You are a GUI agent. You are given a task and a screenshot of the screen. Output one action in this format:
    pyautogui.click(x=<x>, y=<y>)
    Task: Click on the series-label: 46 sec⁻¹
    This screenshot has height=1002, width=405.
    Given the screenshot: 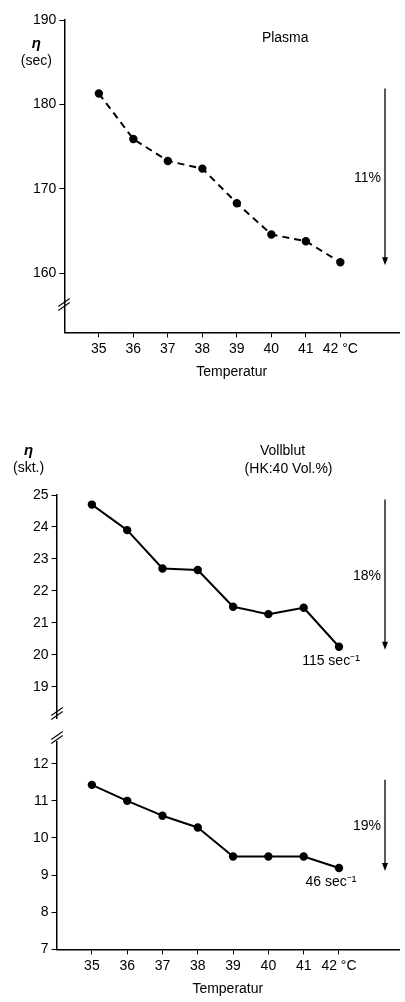 What is the action you would take?
    pyautogui.click(x=331, y=880)
    